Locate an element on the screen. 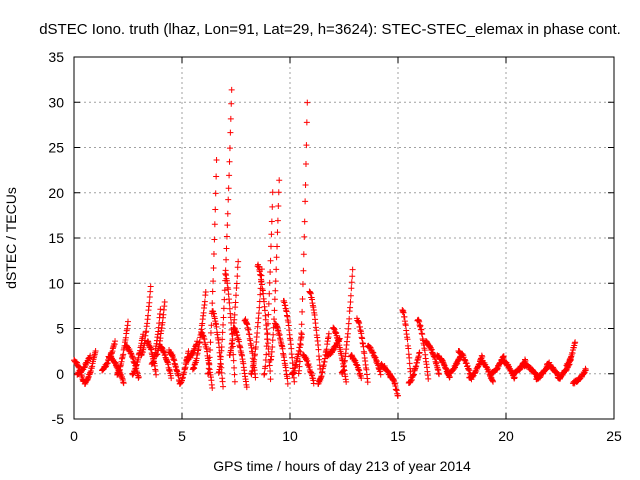 The height and width of the screenshot is (480, 640). x-tick-label: 15 is located at coordinates (398, 436).